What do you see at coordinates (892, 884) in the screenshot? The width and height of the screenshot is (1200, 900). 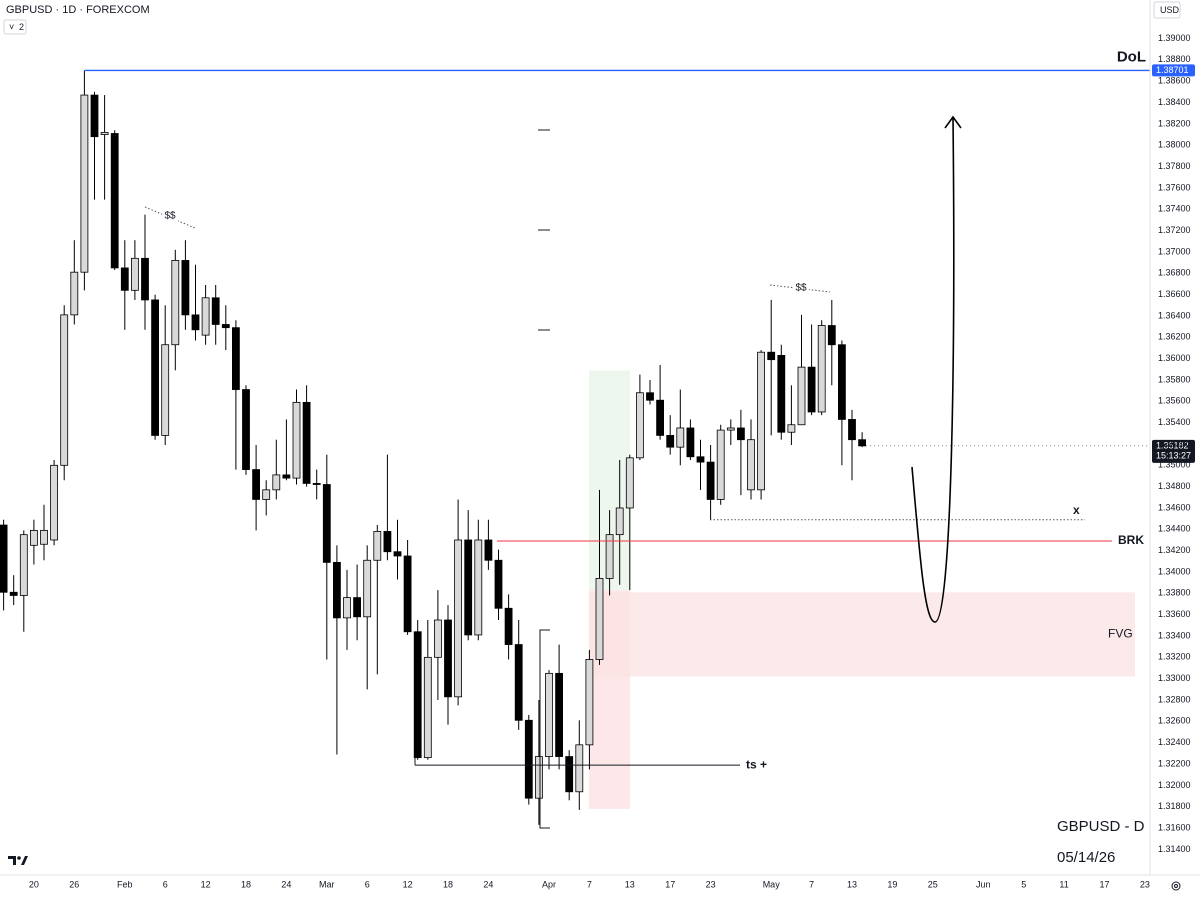 I see `x-tick-label: 19` at bounding box center [892, 884].